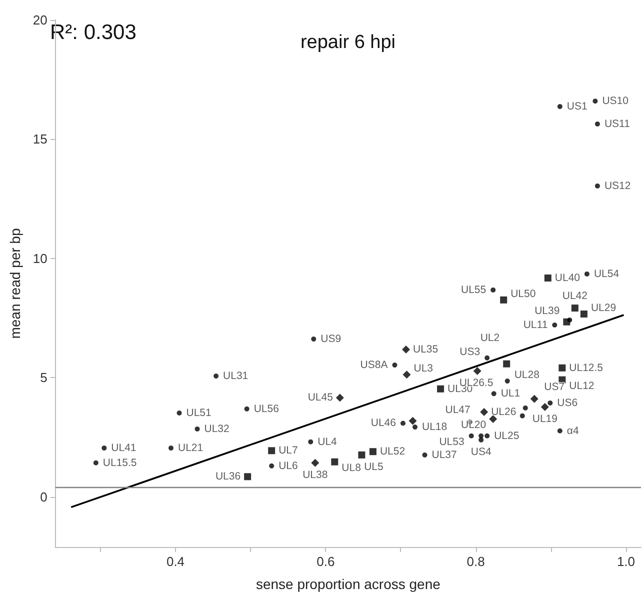  Describe the element at coordinates (575, 296) in the screenshot. I see `data-label: UL42` at that location.